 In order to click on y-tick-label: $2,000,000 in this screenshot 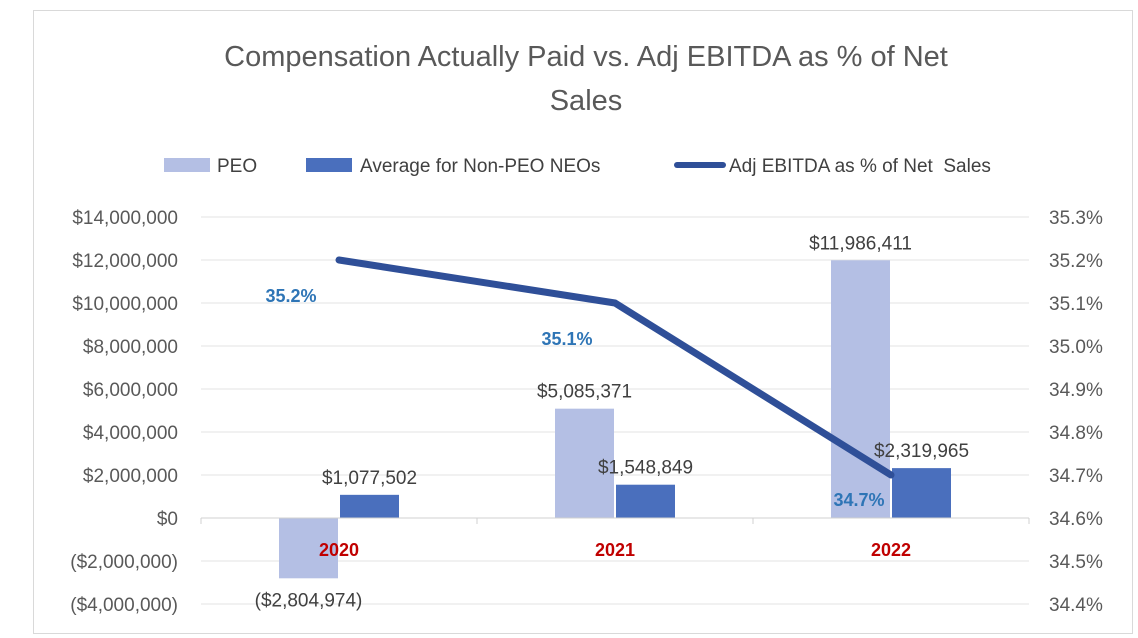, I will do `click(130, 476)`.